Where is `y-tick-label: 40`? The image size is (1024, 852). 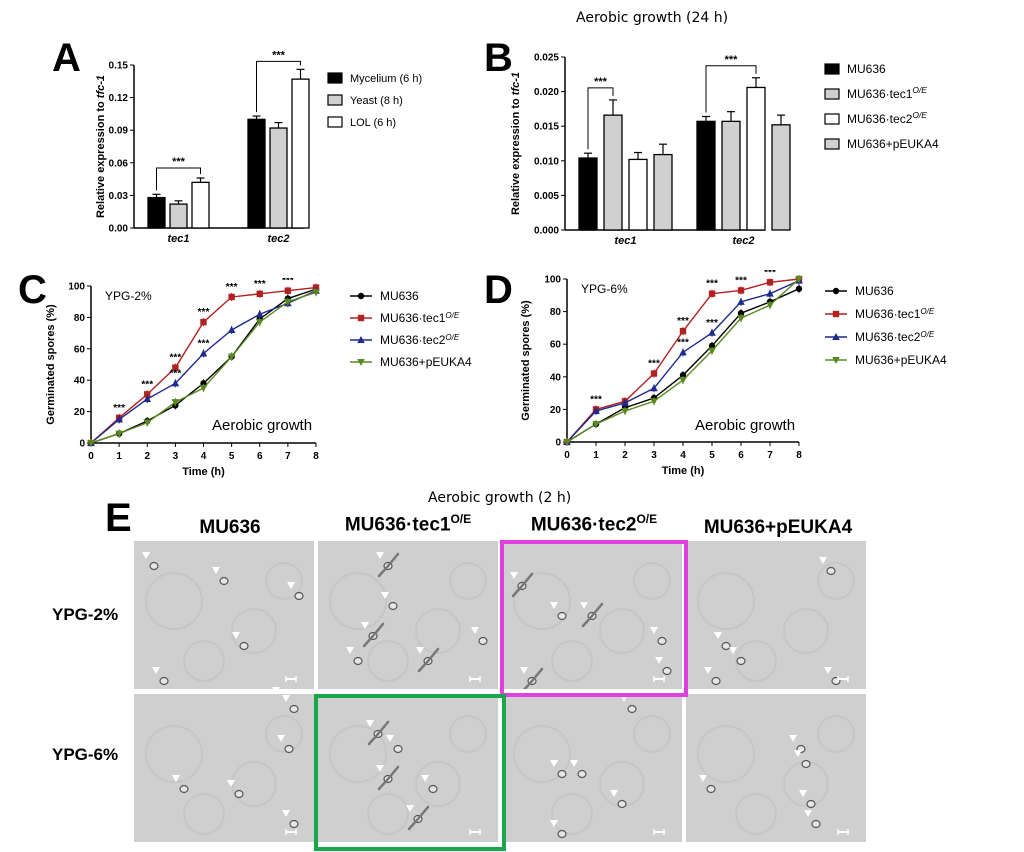
y-tick-label: 40 is located at coordinates (80, 381).